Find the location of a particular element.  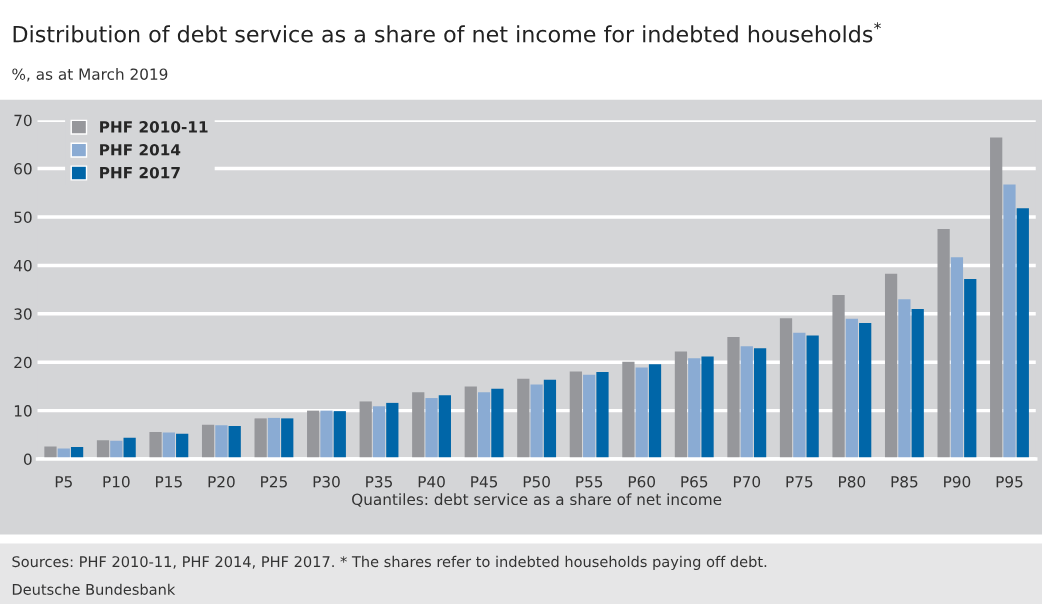

x-tick-label: P5 is located at coordinates (63, 482).